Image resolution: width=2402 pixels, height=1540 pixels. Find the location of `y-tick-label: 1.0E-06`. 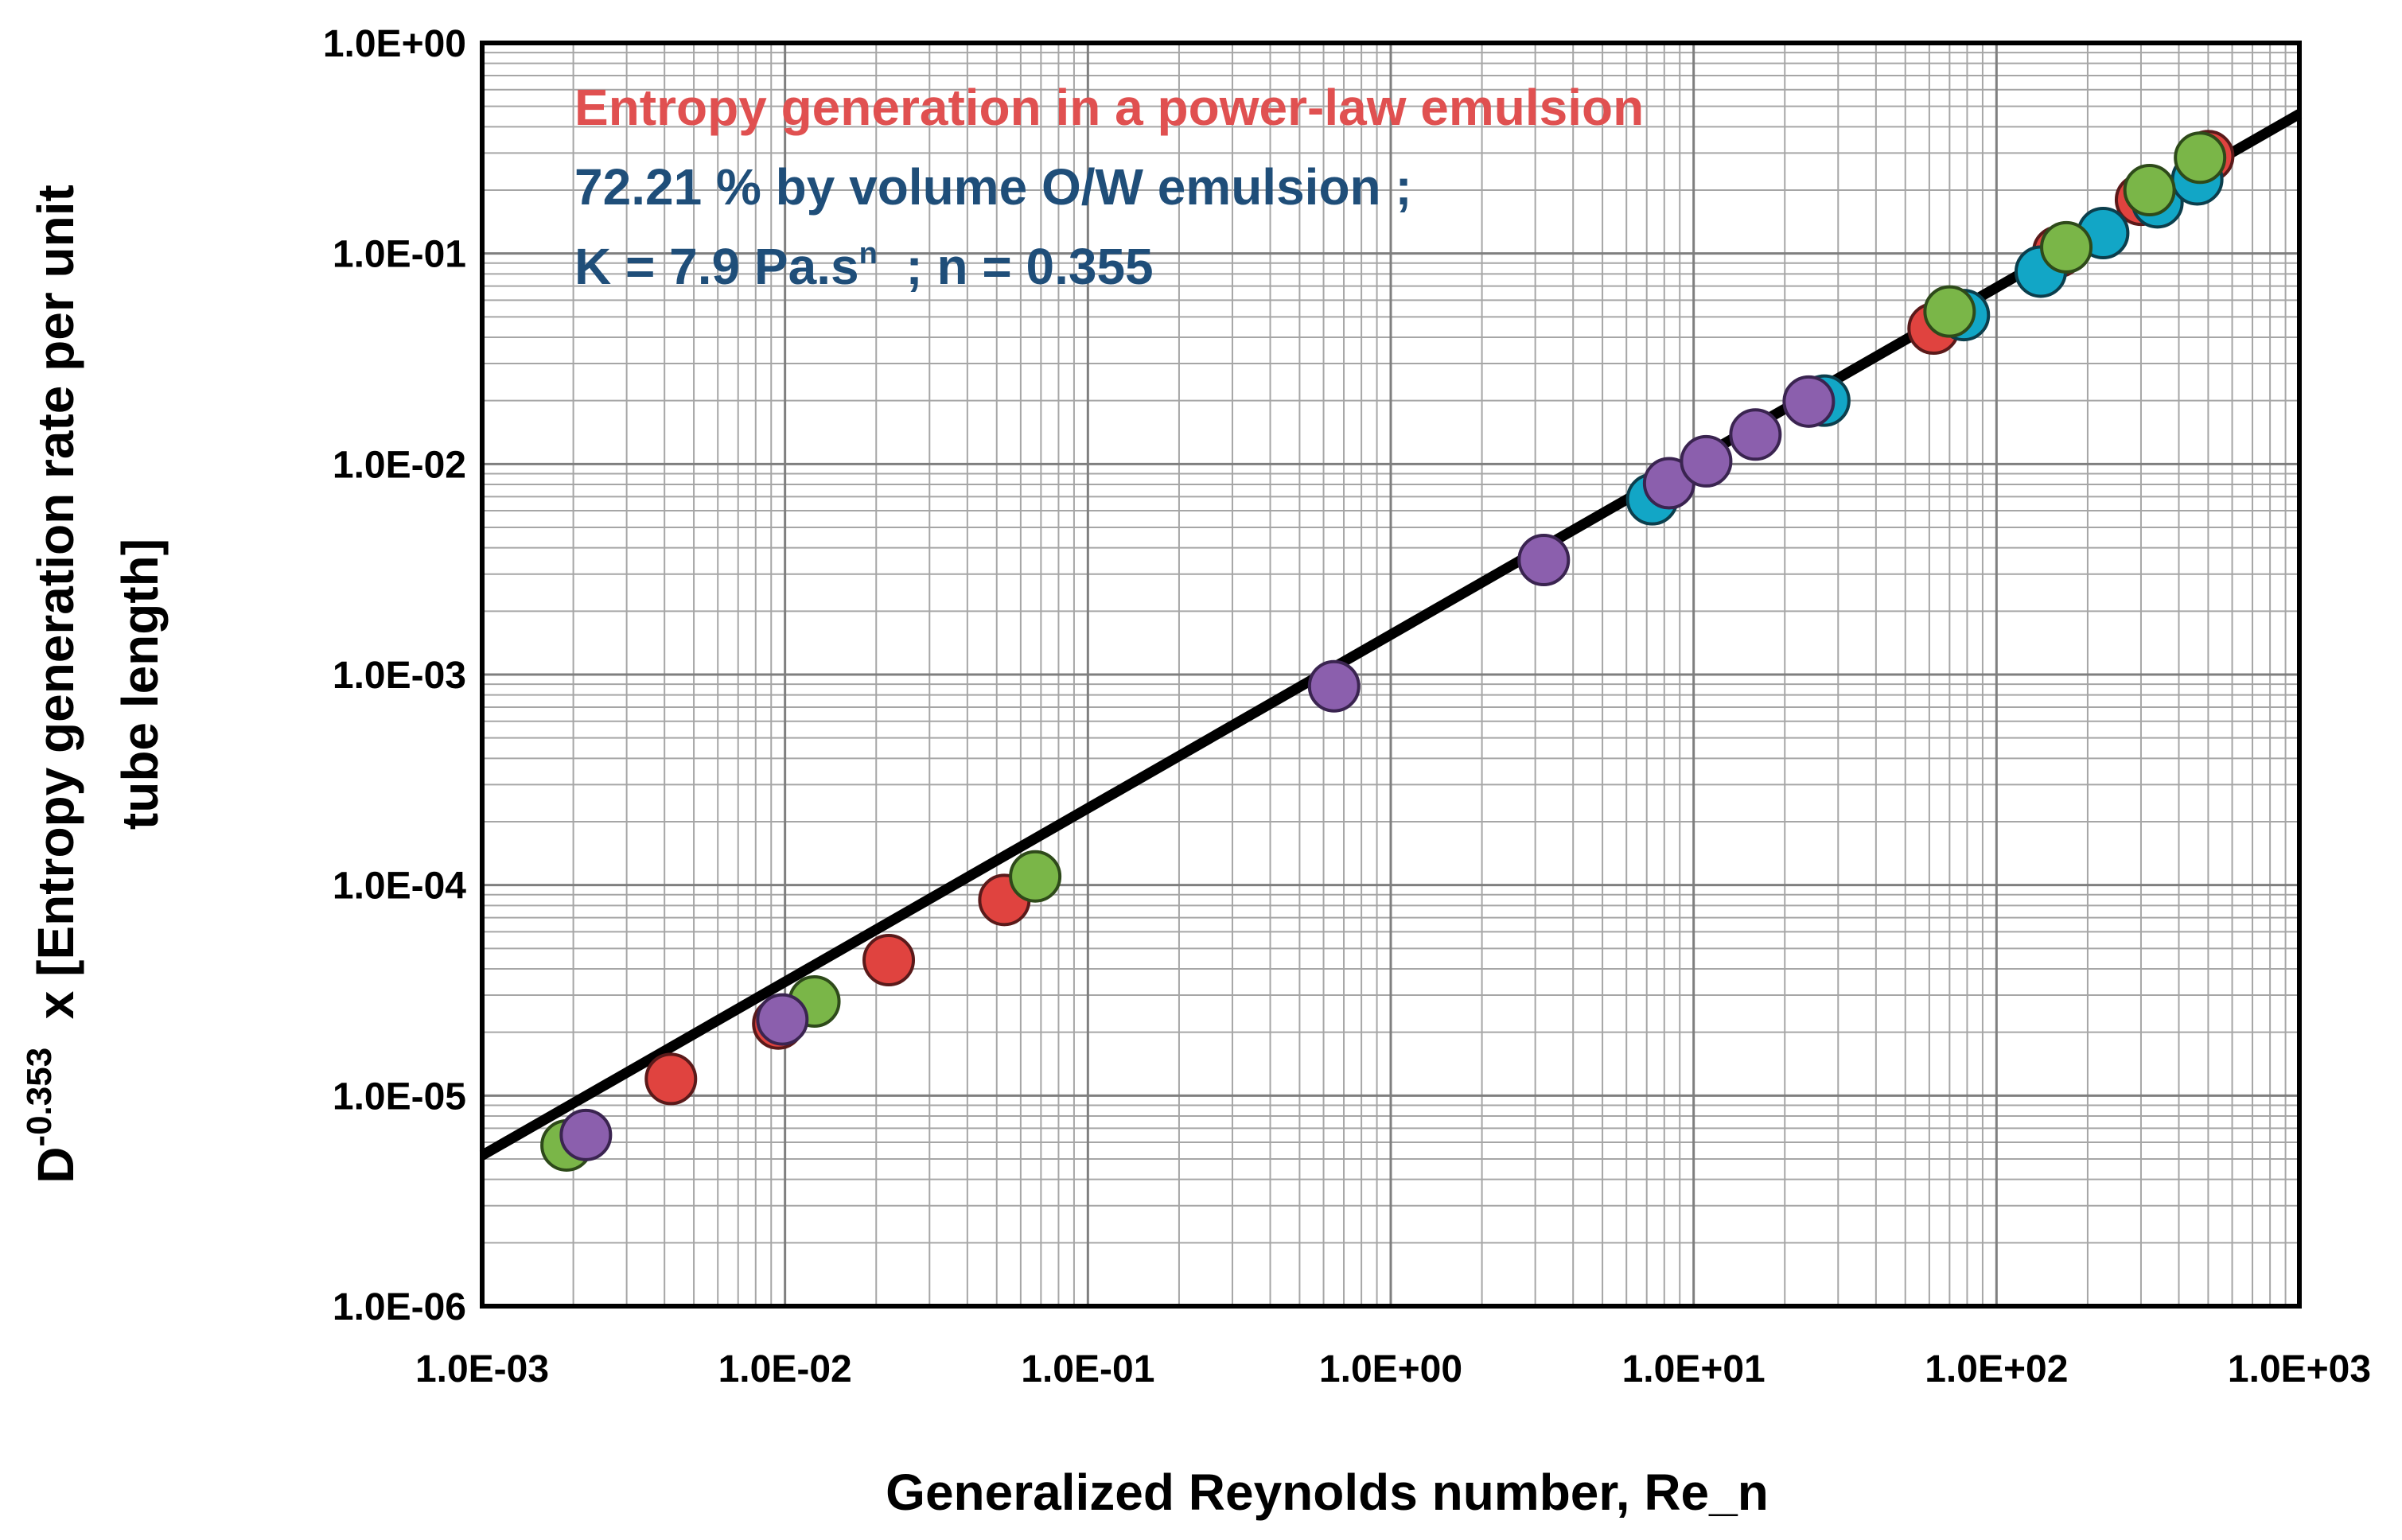

y-tick-label: 1.0E-06 is located at coordinates (399, 1307).